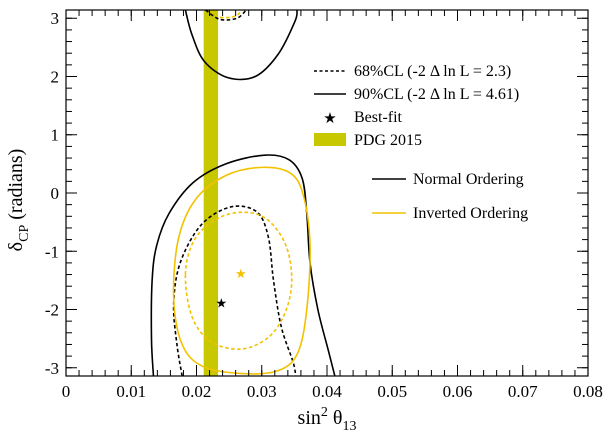  What do you see at coordinates (55, 76) in the screenshot?
I see `y-tick-label: 2` at bounding box center [55, 76].